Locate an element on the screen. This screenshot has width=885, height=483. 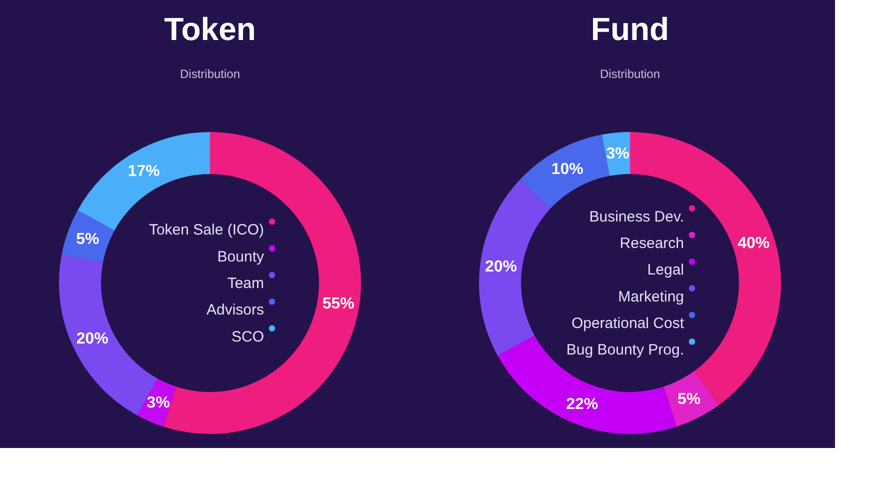
legend-label: SCO is located at coordinates (247, 337).